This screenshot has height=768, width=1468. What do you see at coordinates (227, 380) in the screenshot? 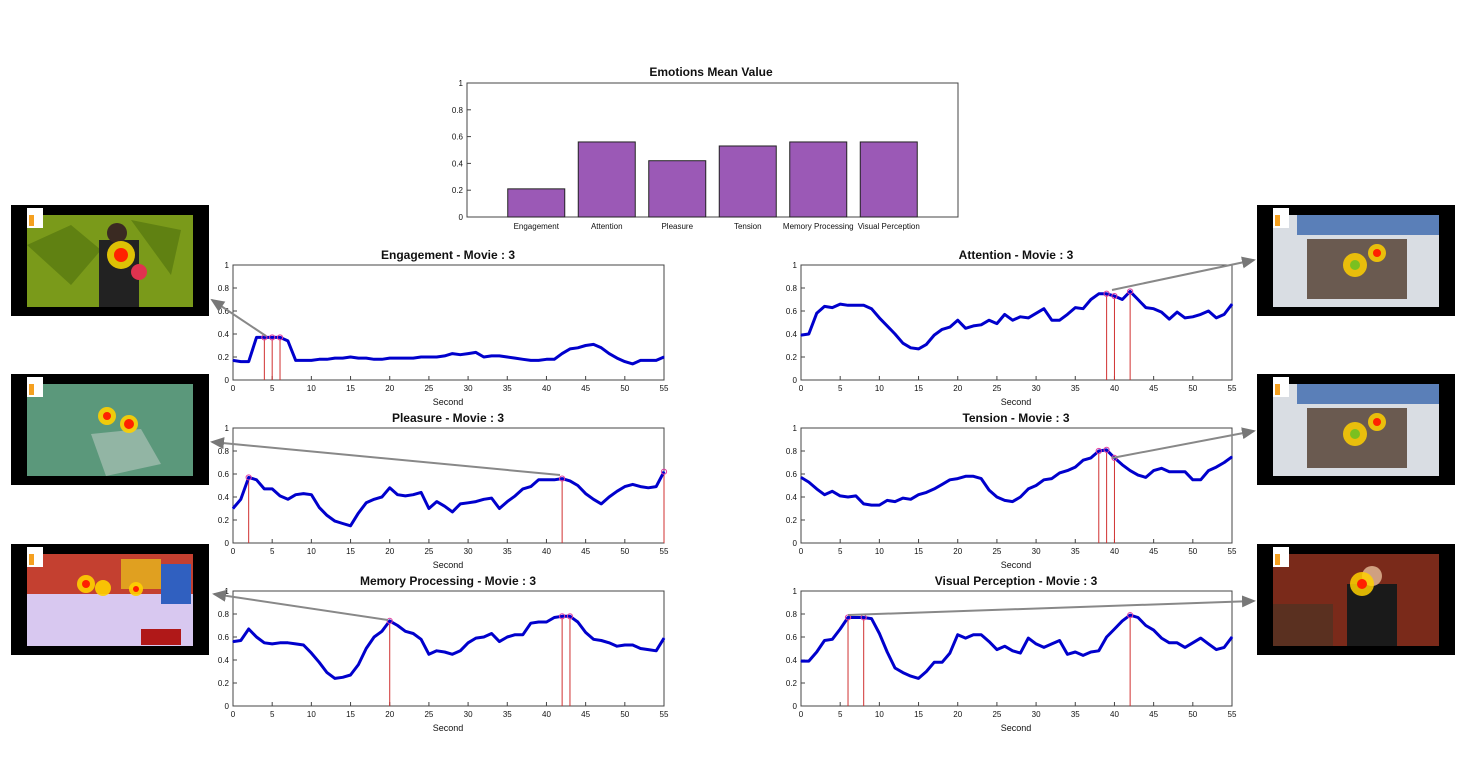
I see `engagement-y-tick-label: 0` at bounding box center [227, 380].